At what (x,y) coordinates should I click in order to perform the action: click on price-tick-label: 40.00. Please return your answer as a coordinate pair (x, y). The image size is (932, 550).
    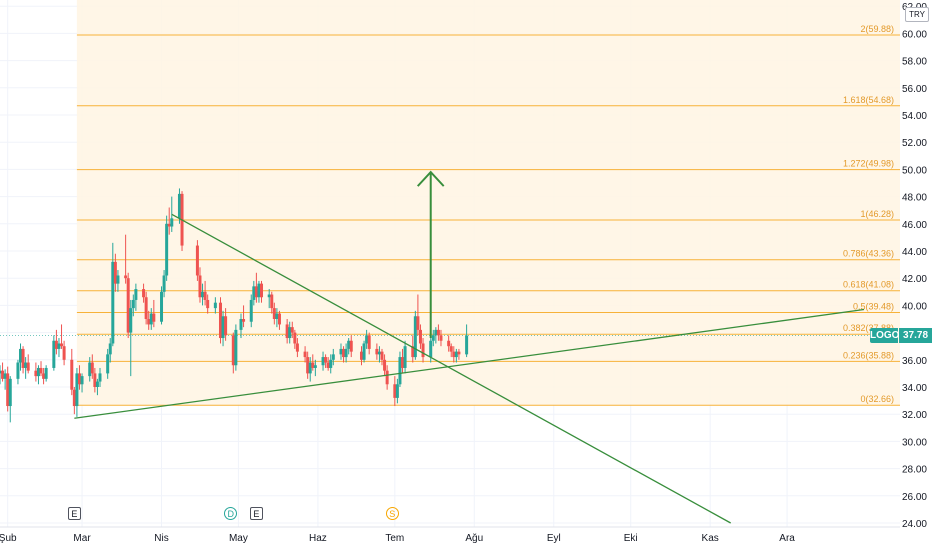
    Looking at the image, I should click on (914, 306).